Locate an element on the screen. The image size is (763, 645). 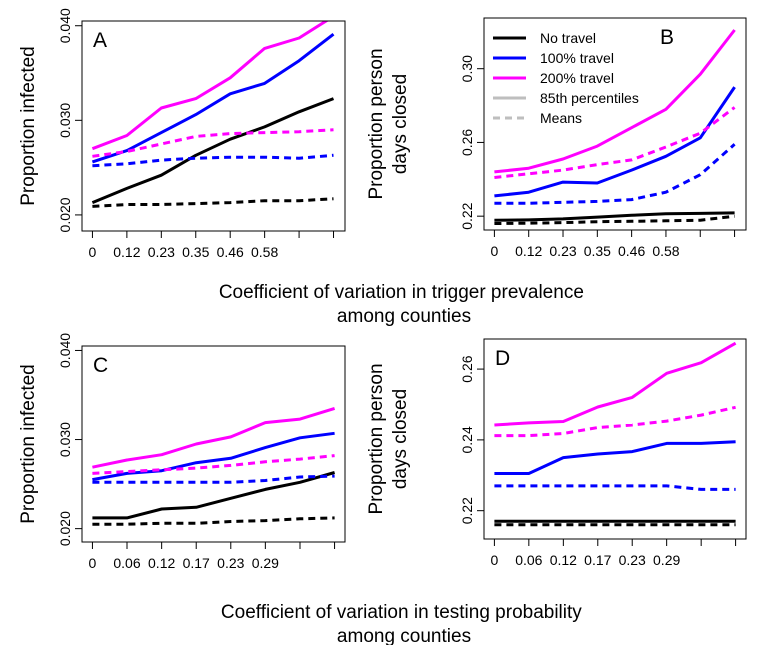
panel-c-frame is located at coordinates (213, 444).